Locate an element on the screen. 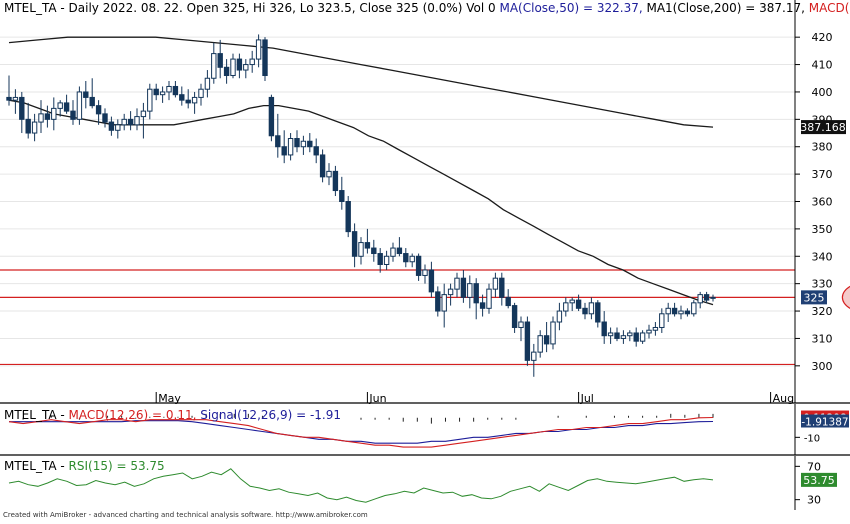  price-tick-label: 360 is located at coordinates (822, 202).